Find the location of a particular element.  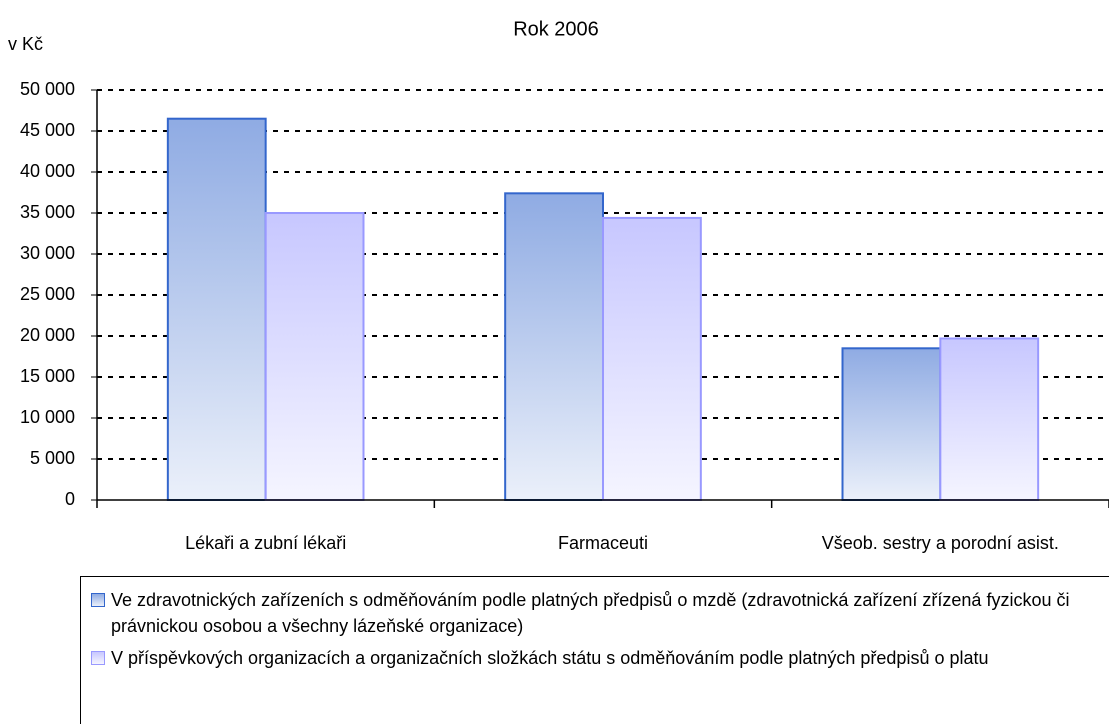

y-tick-label: 35 000 is located at coordinates (47, 212).